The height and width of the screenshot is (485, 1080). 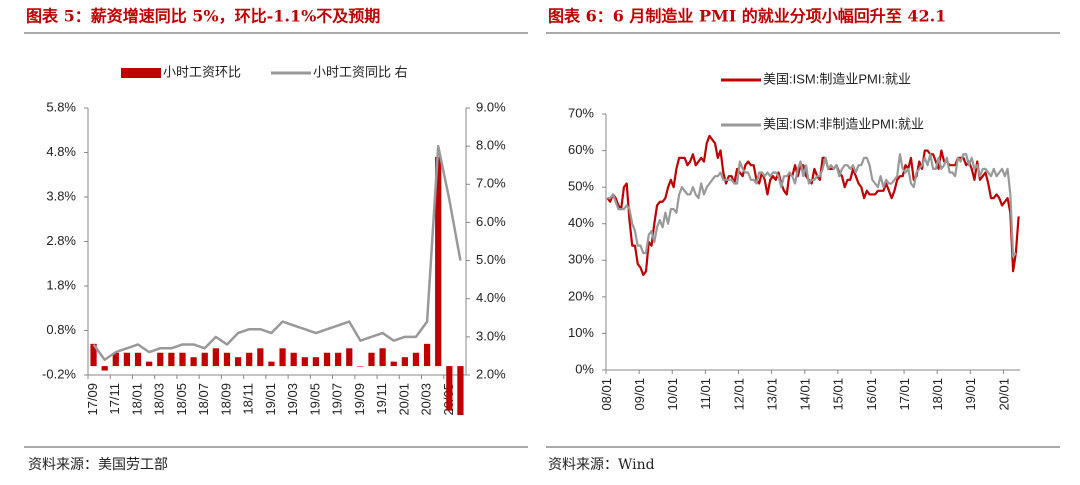 What do you see at coordinates (581, 112) in the screenshot?
I see `y-tick-label: 70%` at bounding box center [581, 112].